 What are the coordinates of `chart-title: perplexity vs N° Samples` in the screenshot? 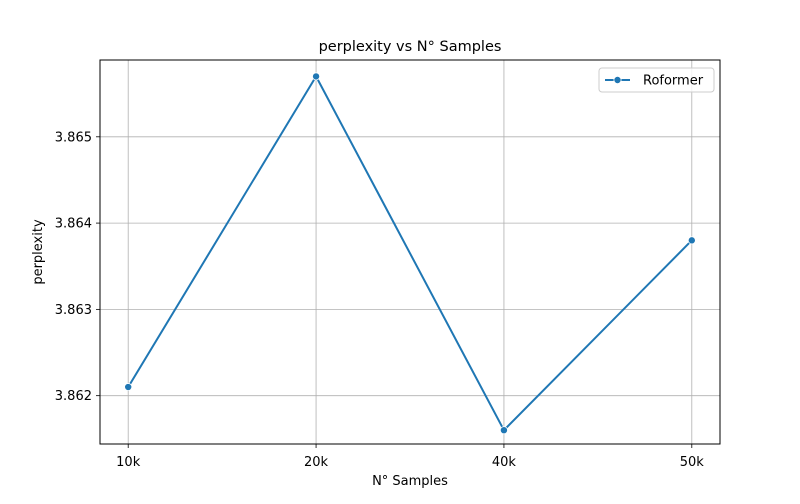 It's located at (410, 47).